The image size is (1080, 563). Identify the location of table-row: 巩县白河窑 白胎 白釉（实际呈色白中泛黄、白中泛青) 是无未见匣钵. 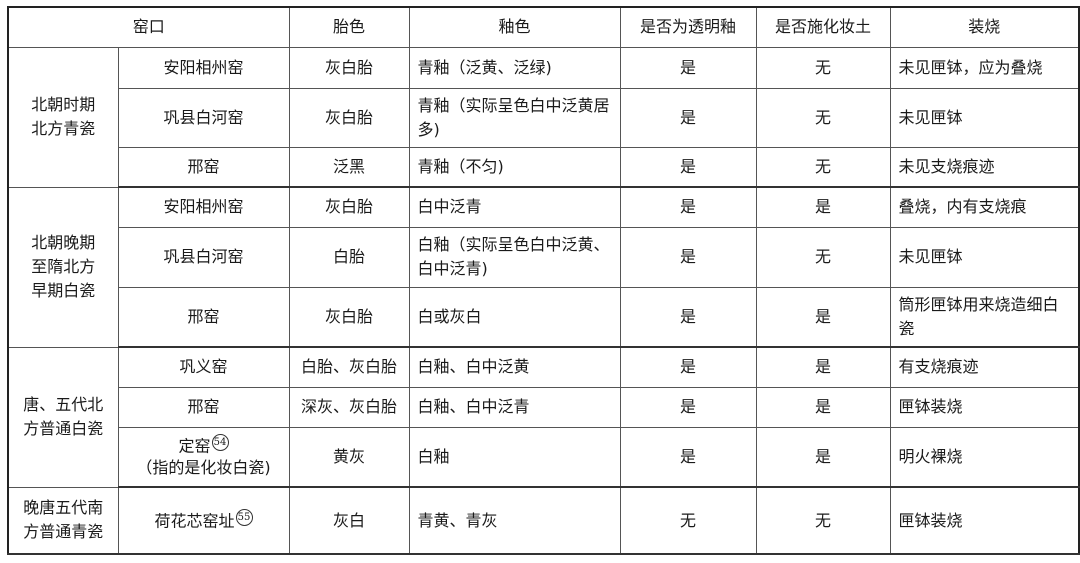
(544, 257).